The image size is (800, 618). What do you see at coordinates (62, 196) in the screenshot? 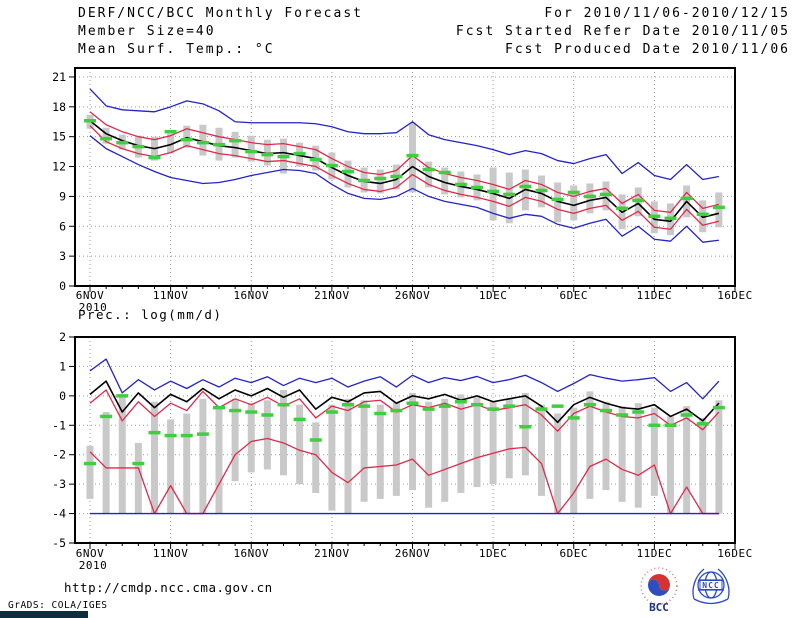
I see `svg-text: 9` at bounding box center [62, 196].